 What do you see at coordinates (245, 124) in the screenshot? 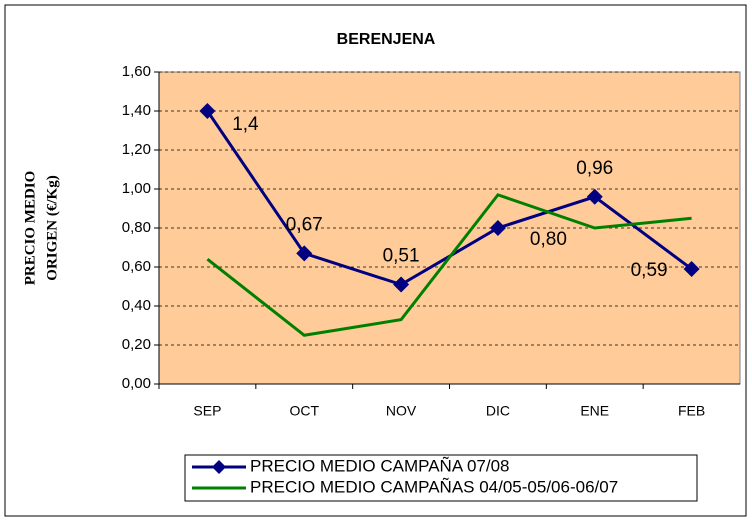
I see `data-label: 1,4` at bounding box center [245, 124].